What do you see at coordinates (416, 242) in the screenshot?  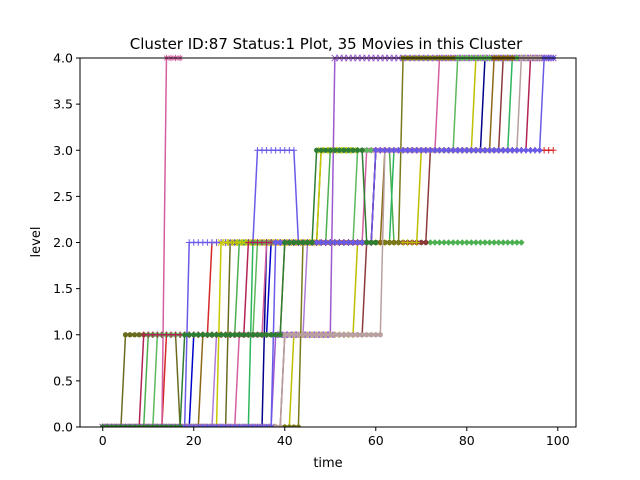 I see `series-13-marker` at bounding box center [416, 242].